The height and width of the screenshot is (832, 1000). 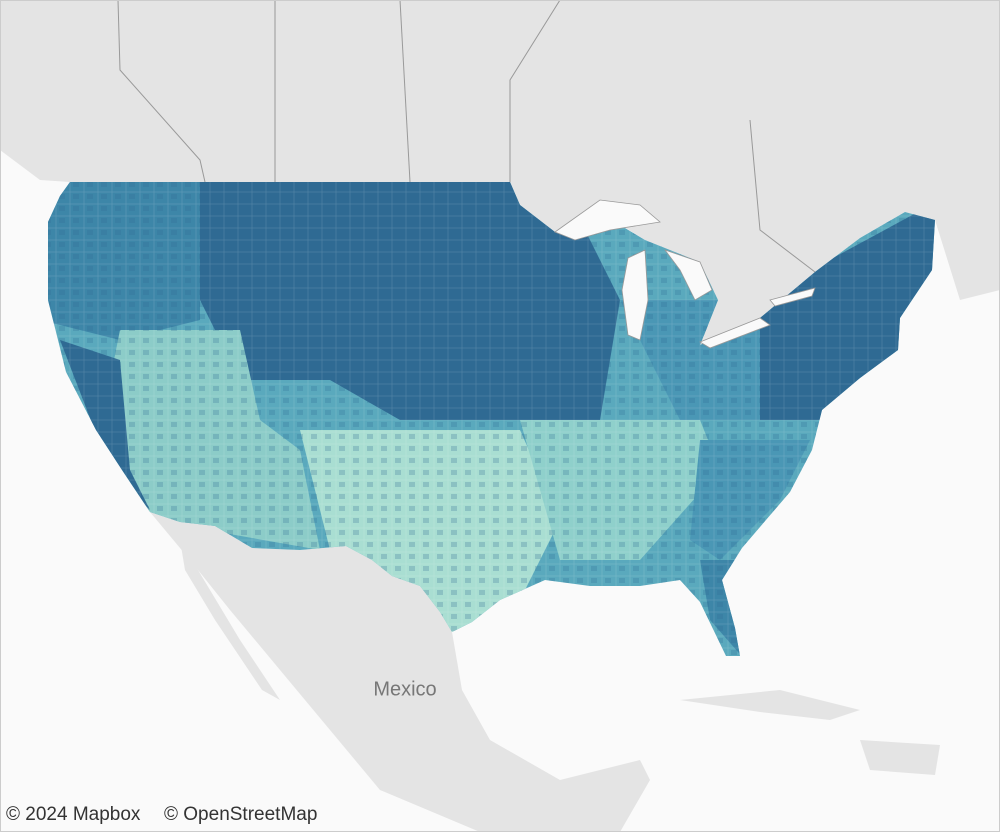 What do you see at coordinates (810, 732) in the screenshot?
I see `caribbean` at bounding box center [810, 732].